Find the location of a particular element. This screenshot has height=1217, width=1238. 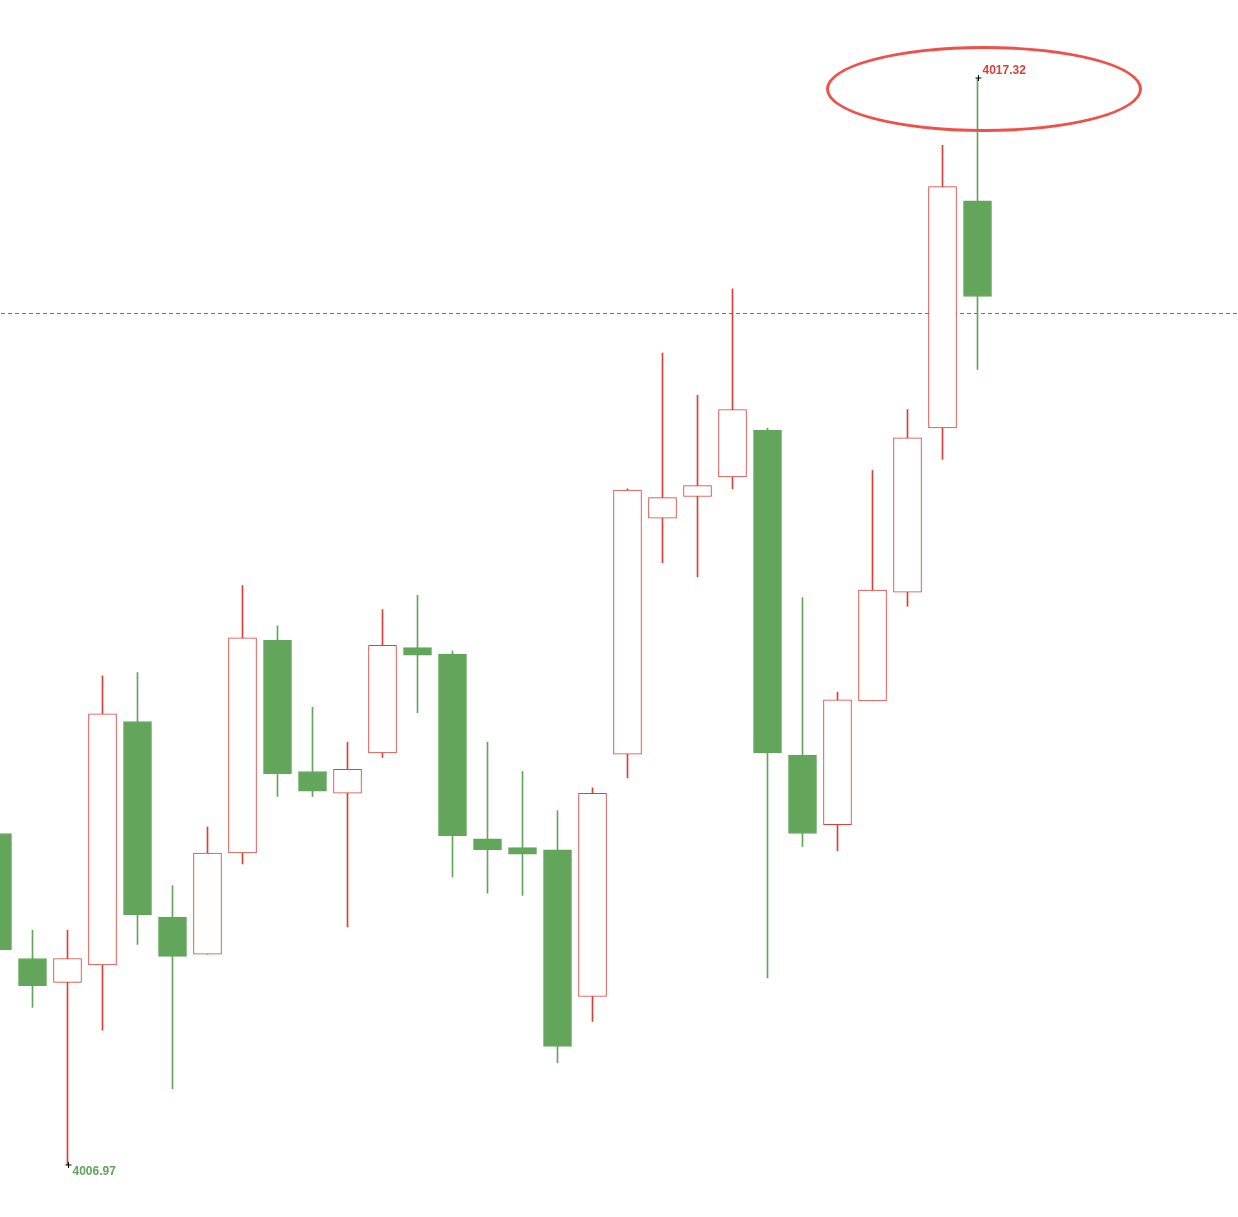

annotation: 4006.97 is located at coordinates (94, 1171).